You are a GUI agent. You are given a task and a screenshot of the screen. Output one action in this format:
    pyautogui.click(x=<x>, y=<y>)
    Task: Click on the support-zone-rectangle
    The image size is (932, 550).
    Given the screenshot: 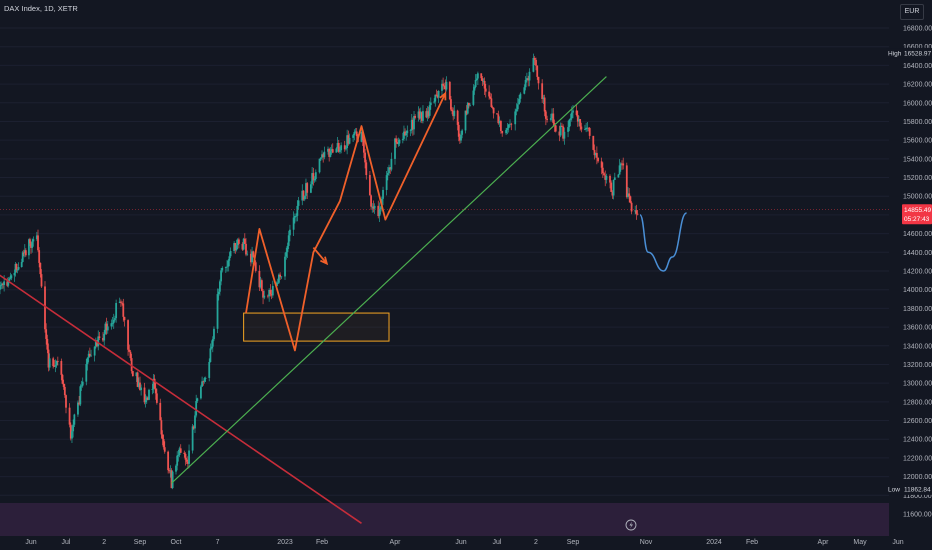 What is the action you would take?
    pyautogui.click(x=316, y=327)
    